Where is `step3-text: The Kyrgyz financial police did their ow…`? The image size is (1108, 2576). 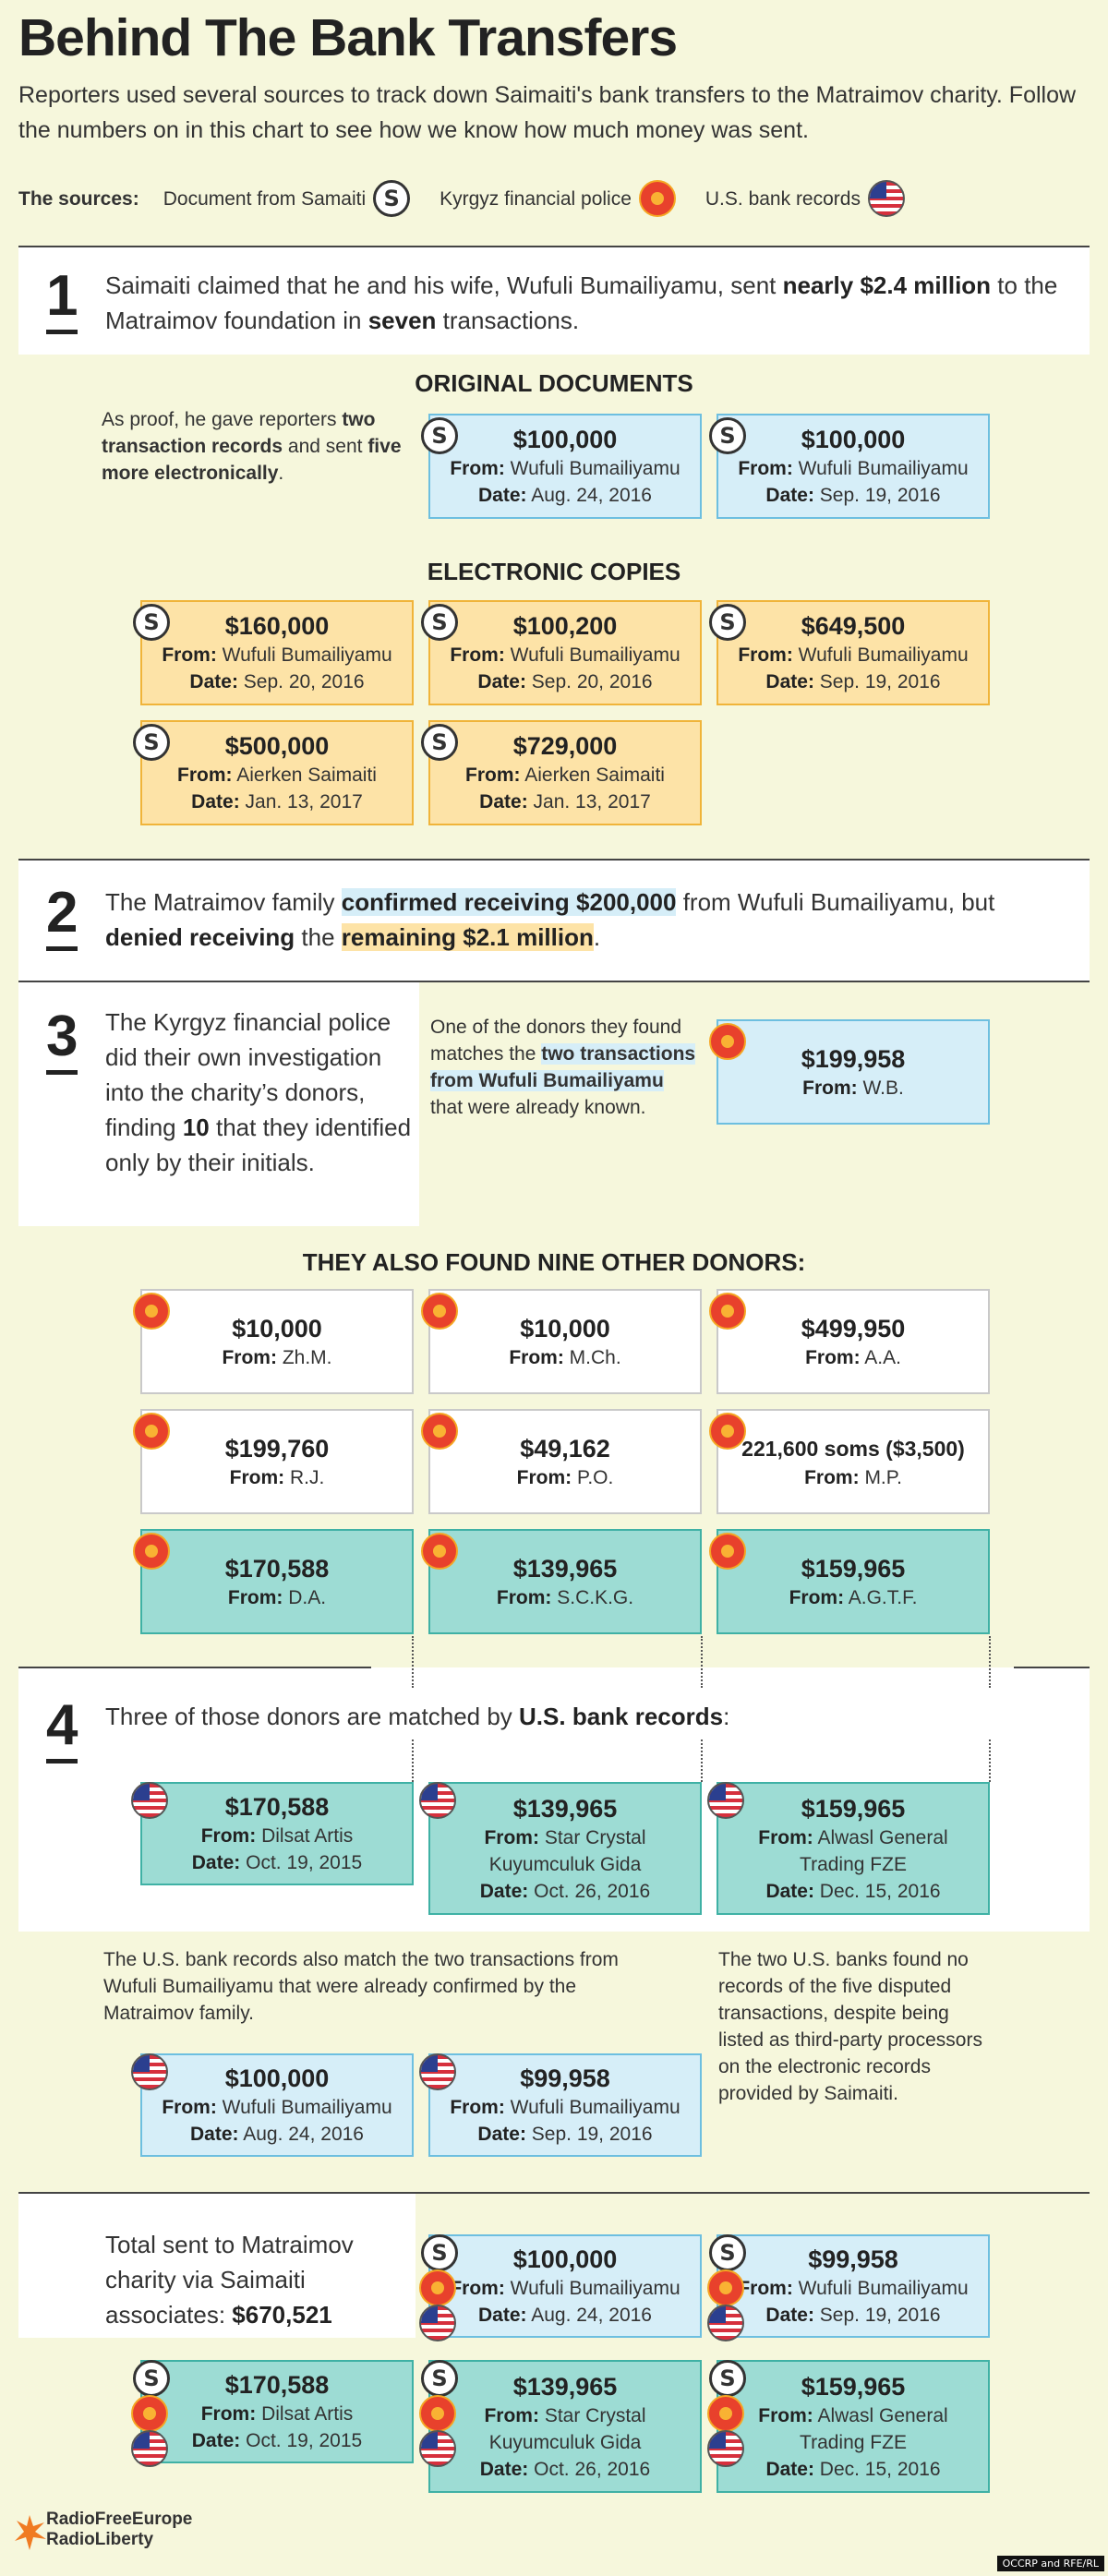 step3-text: The Kyrgyz financial police did their ow… is located at coordinates (258, 1092).